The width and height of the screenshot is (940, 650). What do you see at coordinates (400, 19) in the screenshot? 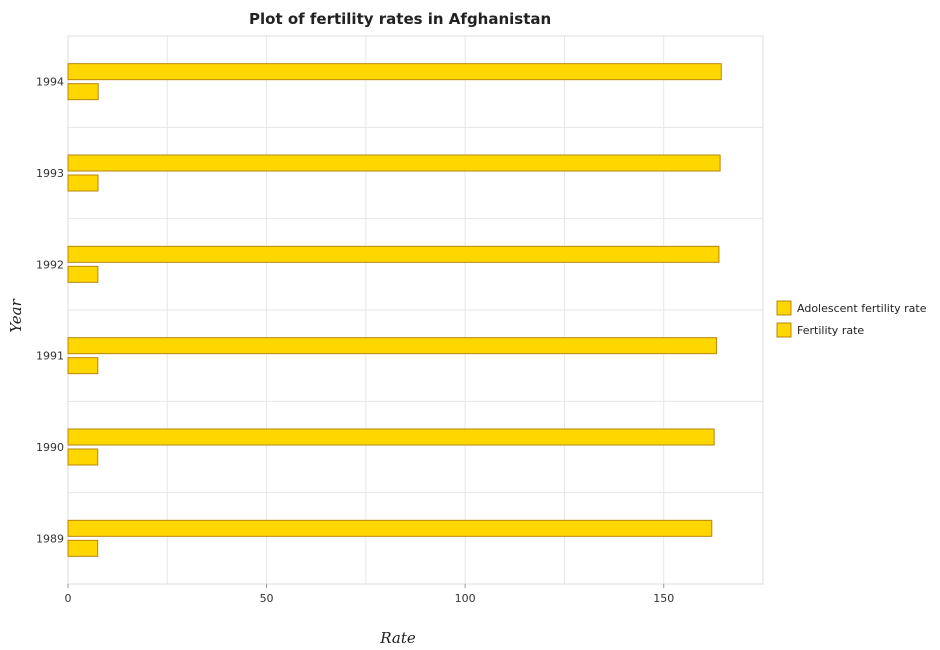
I see `chart-title: Plot of fertility rates in Afghanistan` at bounding box center [400, 19].